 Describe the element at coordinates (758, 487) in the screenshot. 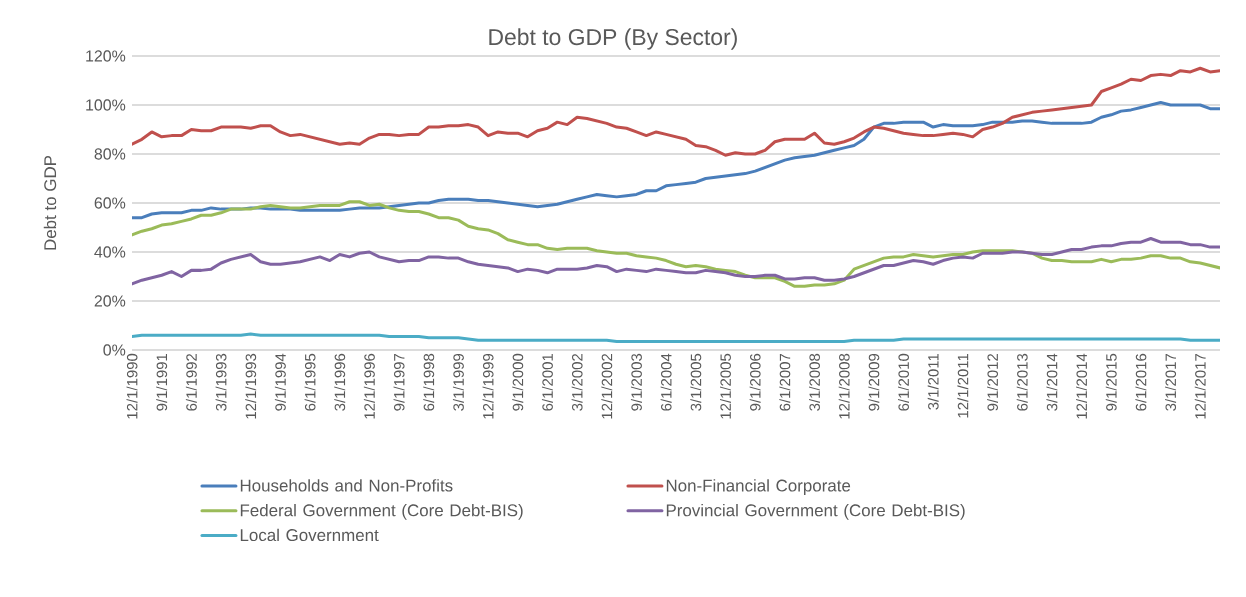

I see `legend-label: Non-Financial Corporate` at that location.